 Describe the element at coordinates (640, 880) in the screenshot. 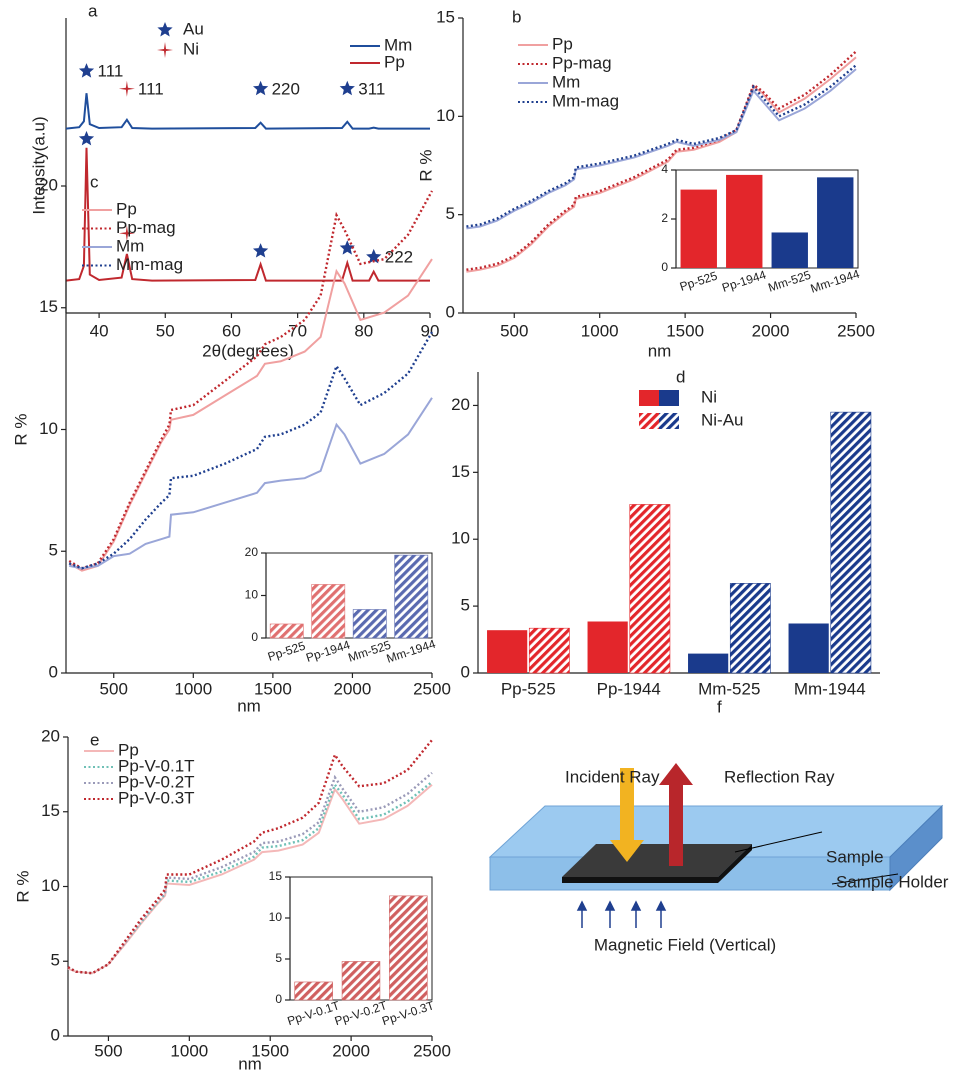

I see `sample-edge` at that location.